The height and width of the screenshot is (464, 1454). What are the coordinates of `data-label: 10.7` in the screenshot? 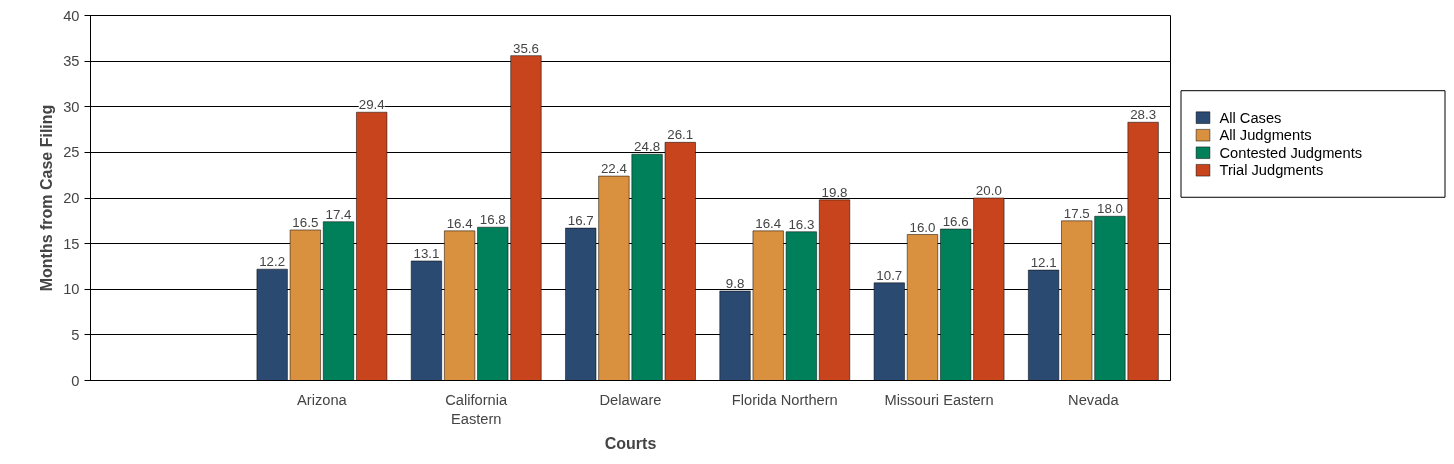 It's located at (889, 275).